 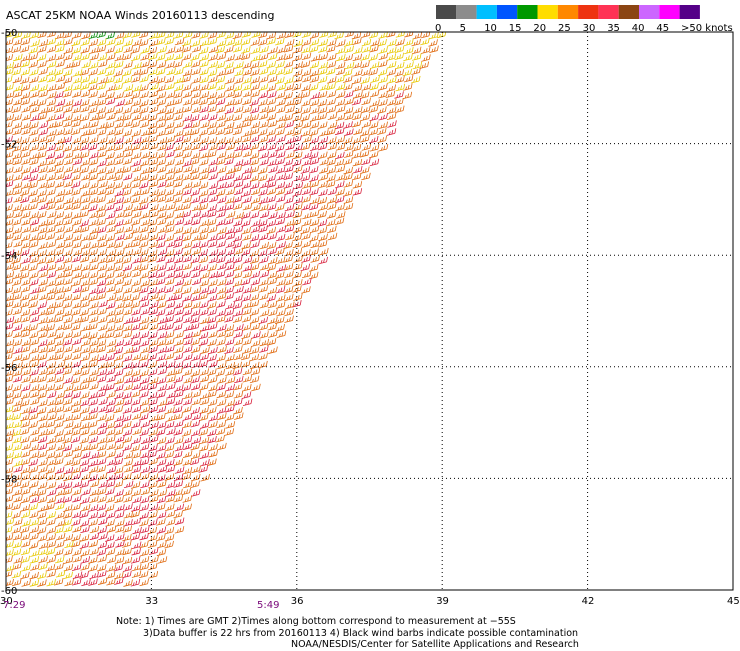 I want to click on time-label-left: 7:29, so click(x=14, y=605).